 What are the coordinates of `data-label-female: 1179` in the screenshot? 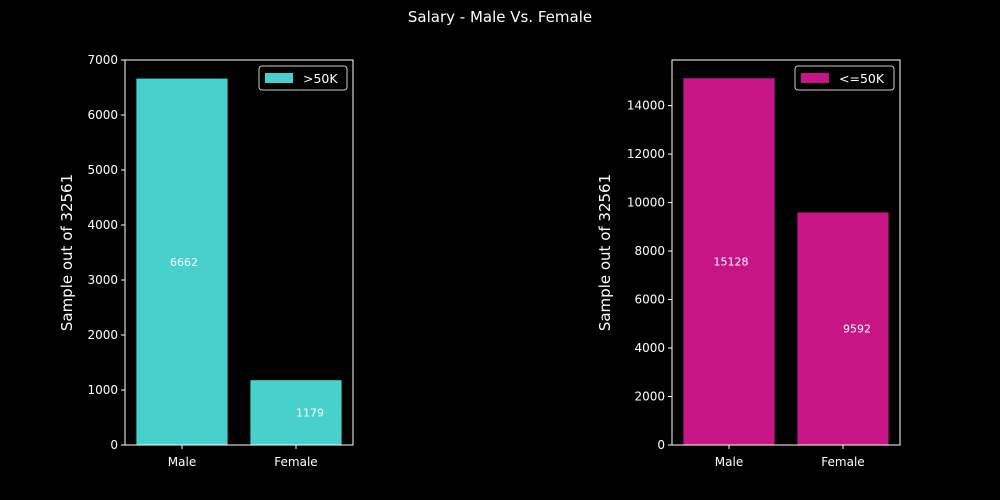 It's located at (310, 413).